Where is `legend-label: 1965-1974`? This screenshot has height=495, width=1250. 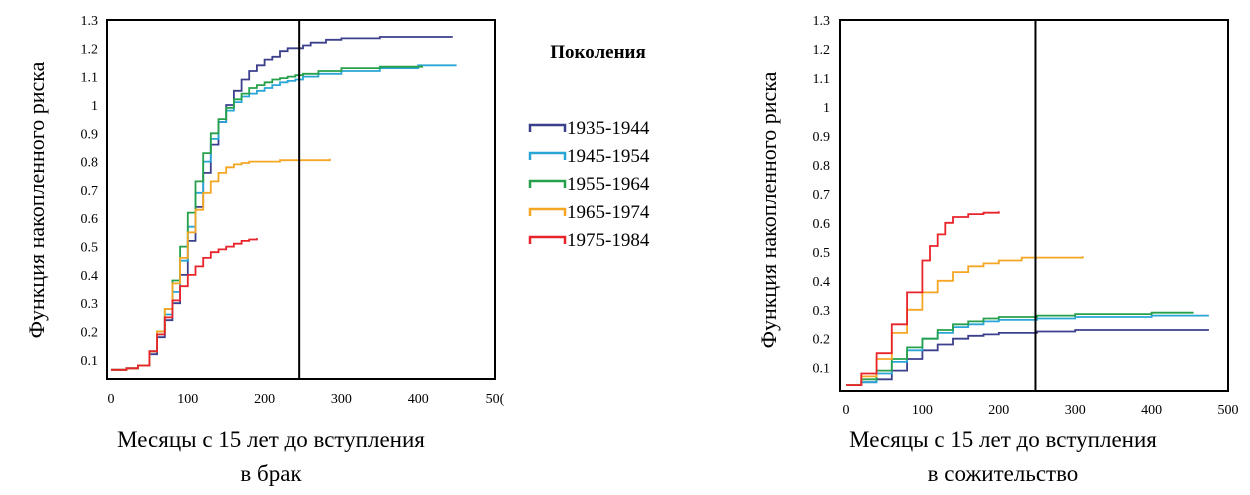 legend-label: 1965-1974 is located at coordinates (608, 212).